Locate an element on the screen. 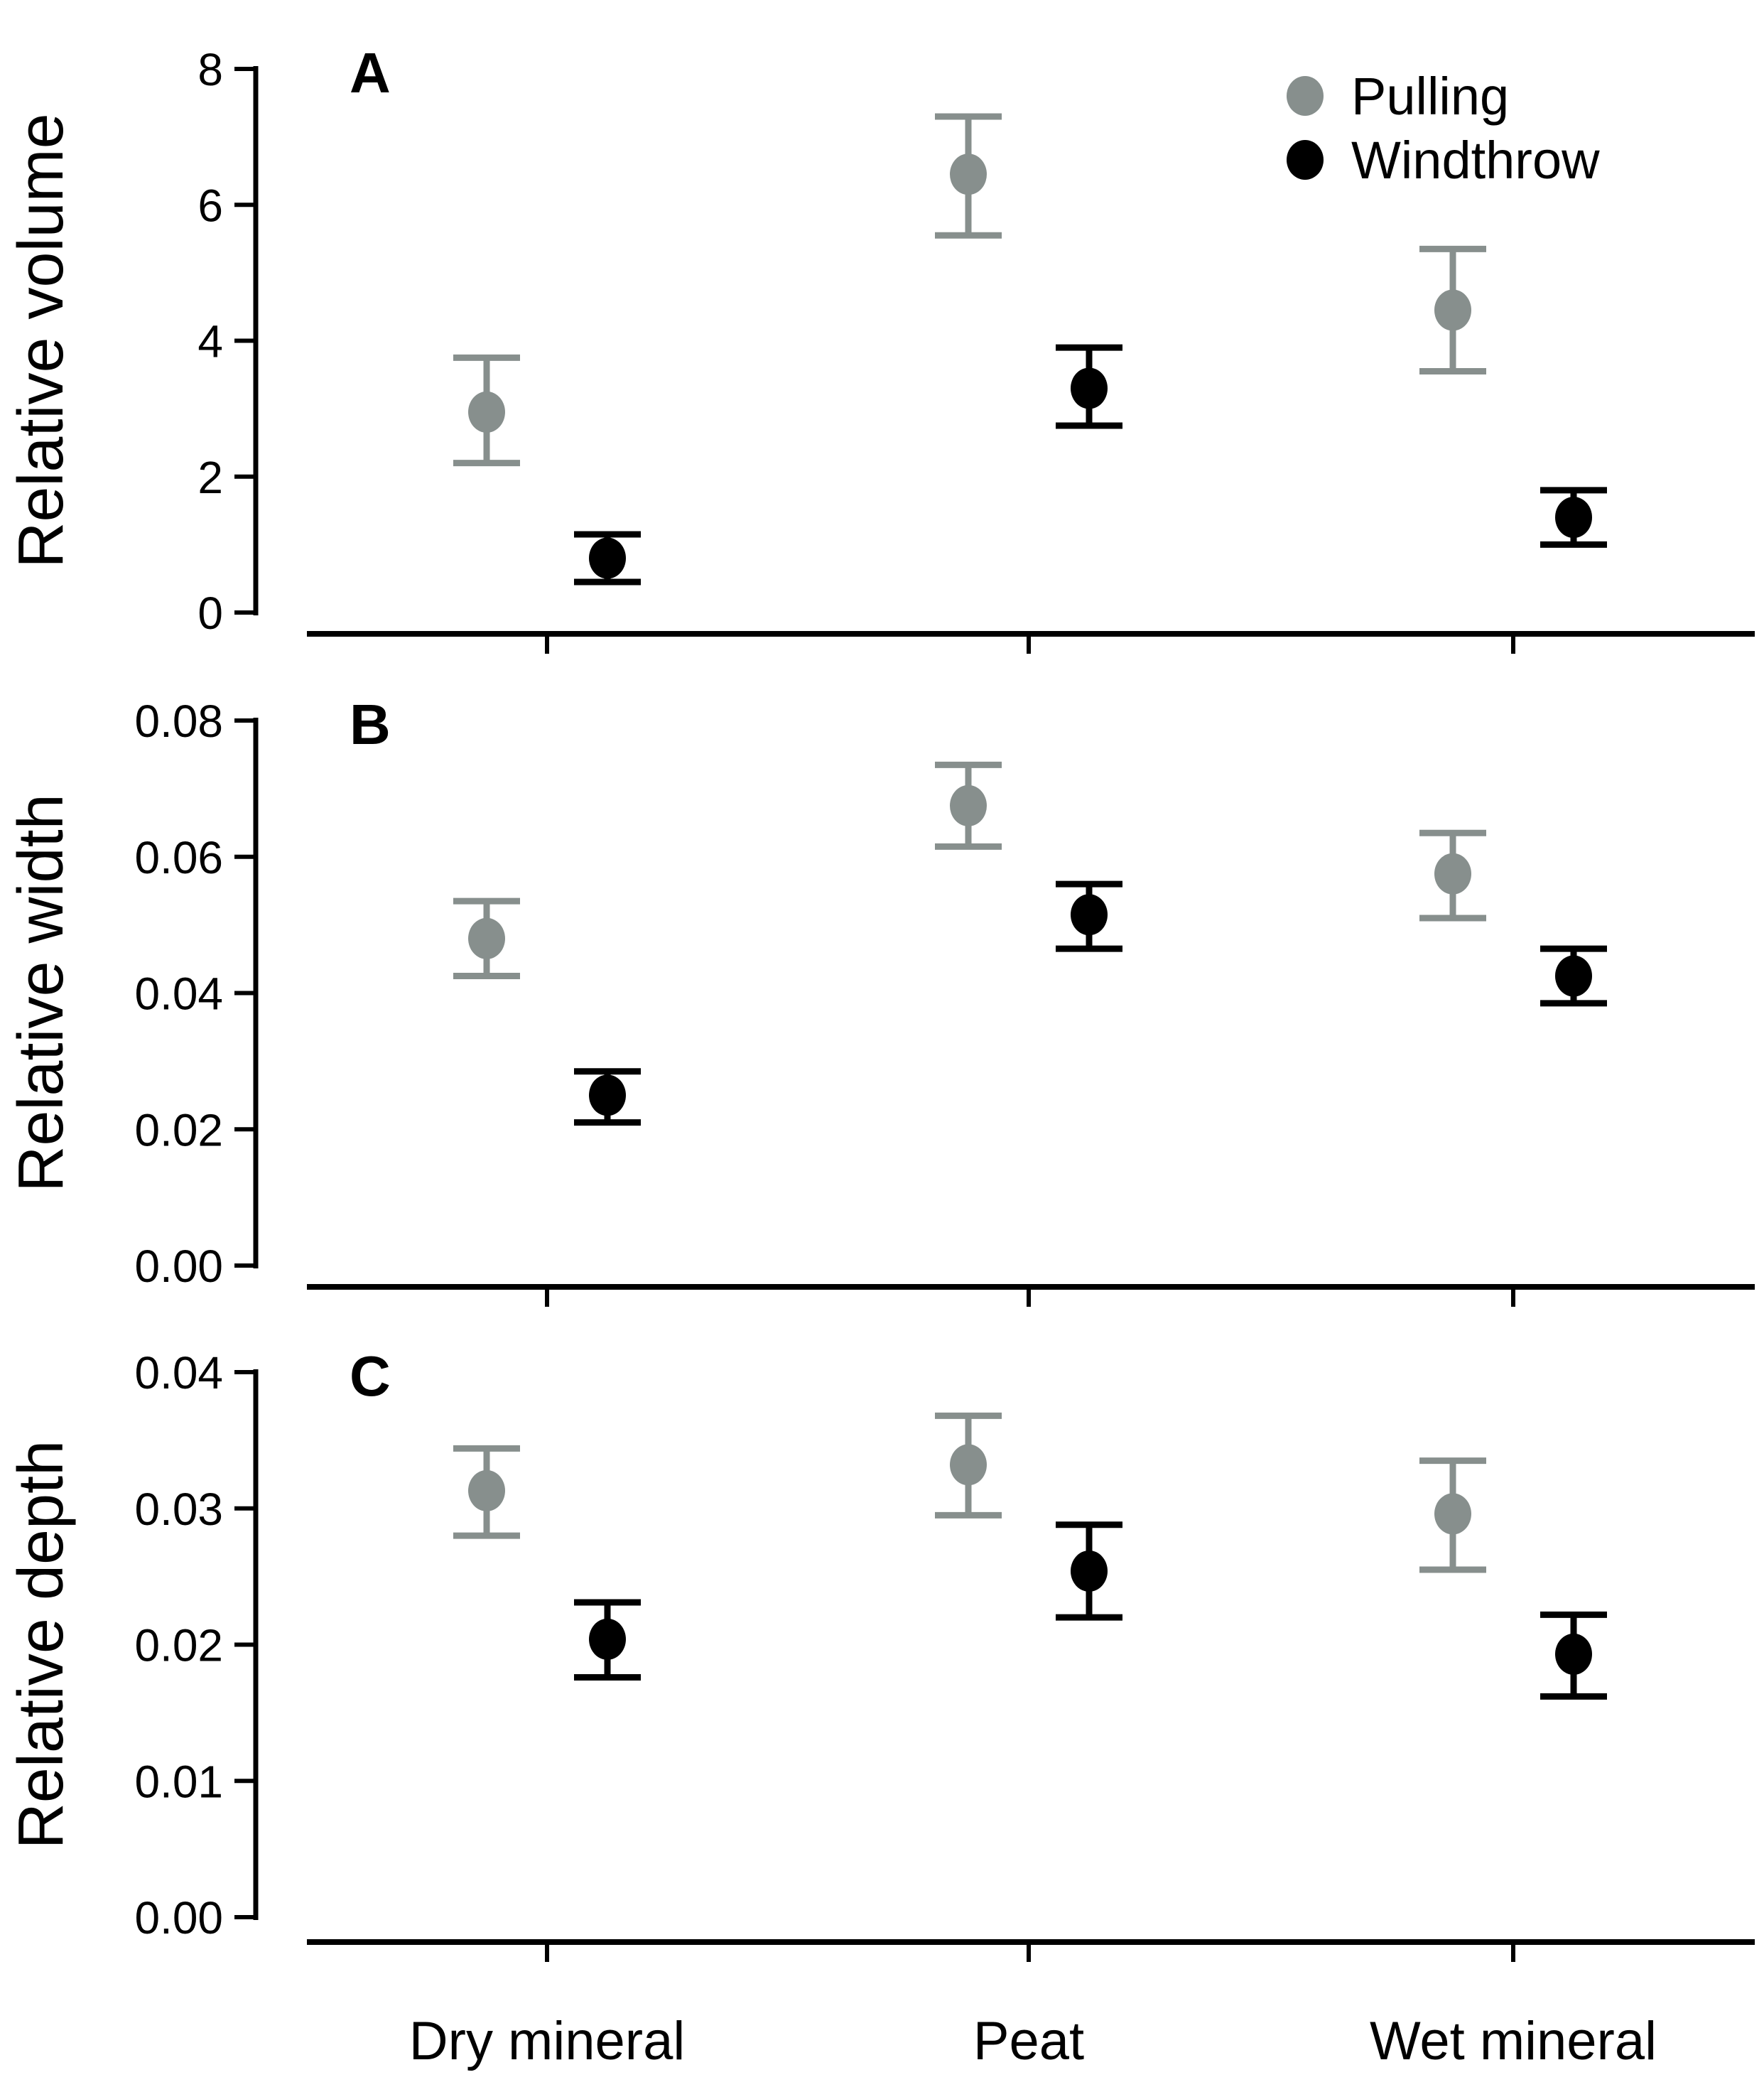 This screenshot has height=2087, width=1764. point-windthrow-wet-mineral-c is located at coordinates (1573, 1654).